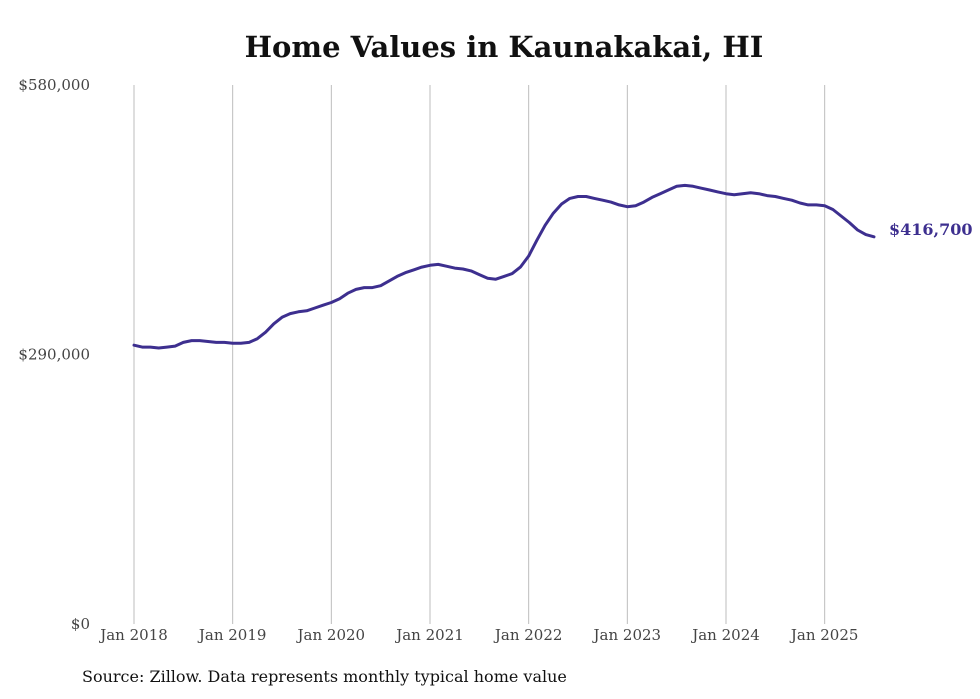 The width and height of the screenshot is (980, 699). What do you see at coordinates (331, 635) in the screenshot?
I see `x-tick-label: Jan 2020` at bounding box center [331, 635].